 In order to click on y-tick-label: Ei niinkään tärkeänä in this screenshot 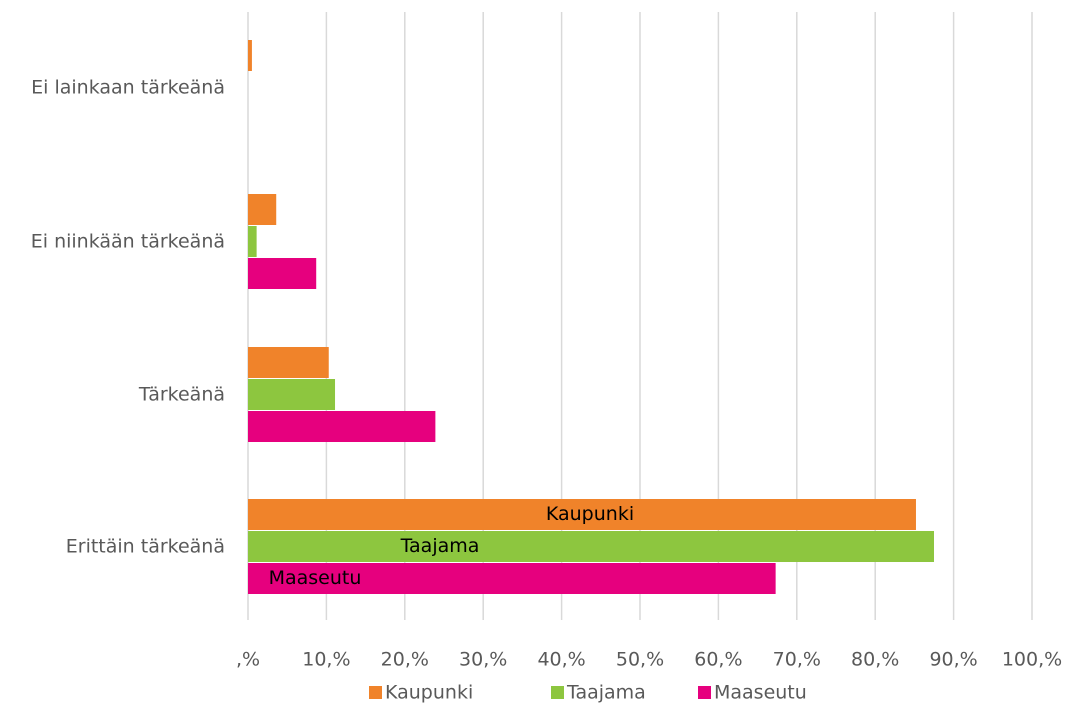, I will do `click(128, 242)`.